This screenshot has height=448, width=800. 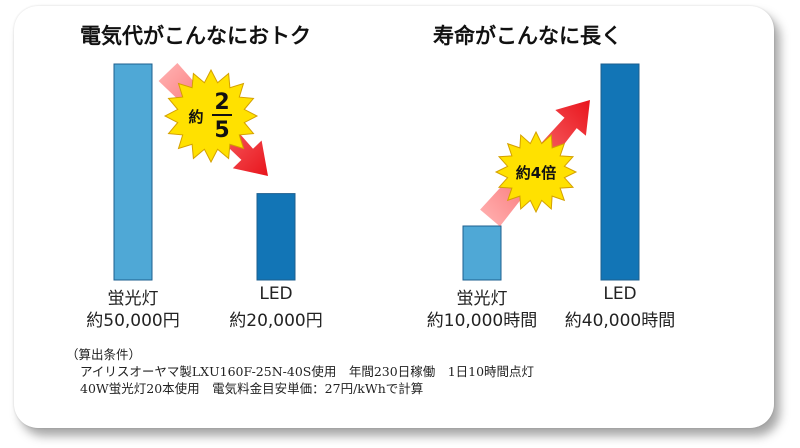 I want to click on footnote-heading: （算出条件）, so click(x=104, y=354).